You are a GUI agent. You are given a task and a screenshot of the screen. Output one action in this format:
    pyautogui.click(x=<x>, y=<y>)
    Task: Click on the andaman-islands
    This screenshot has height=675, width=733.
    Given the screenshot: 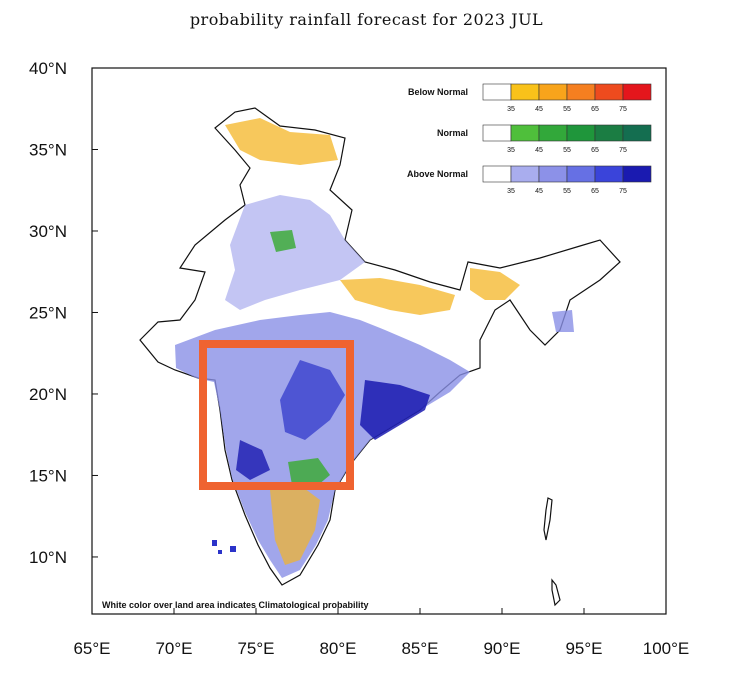 What is the action you would take?
    pyautogui.click(x=552, y=552)
    